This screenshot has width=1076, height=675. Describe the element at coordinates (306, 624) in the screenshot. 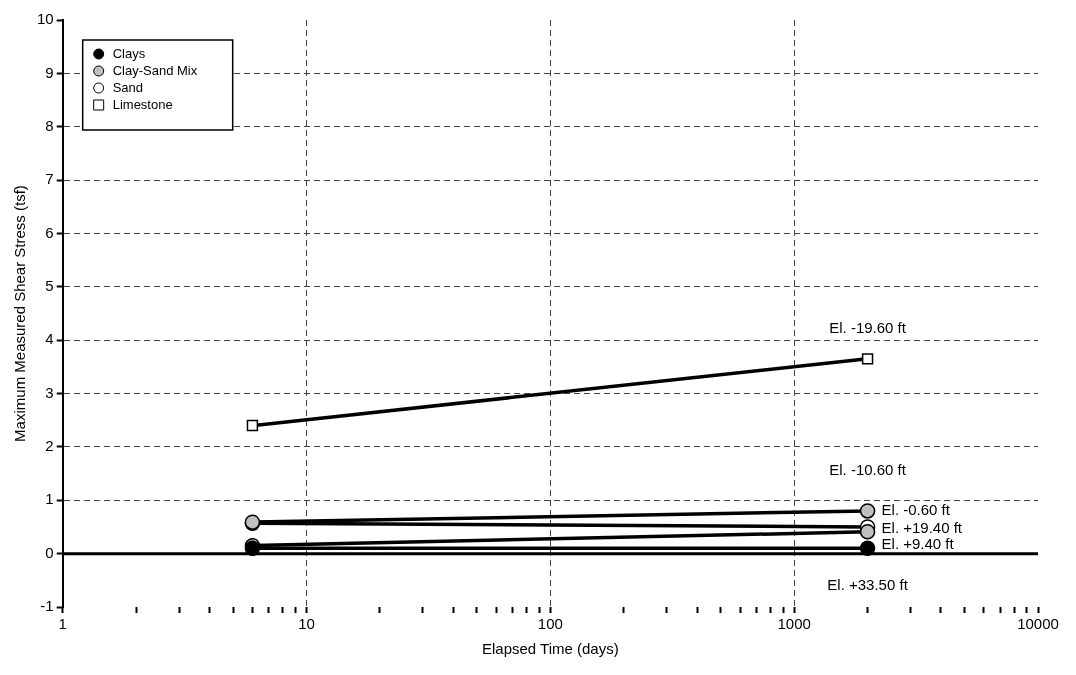

I see `x-tick-label: 10` at that location.